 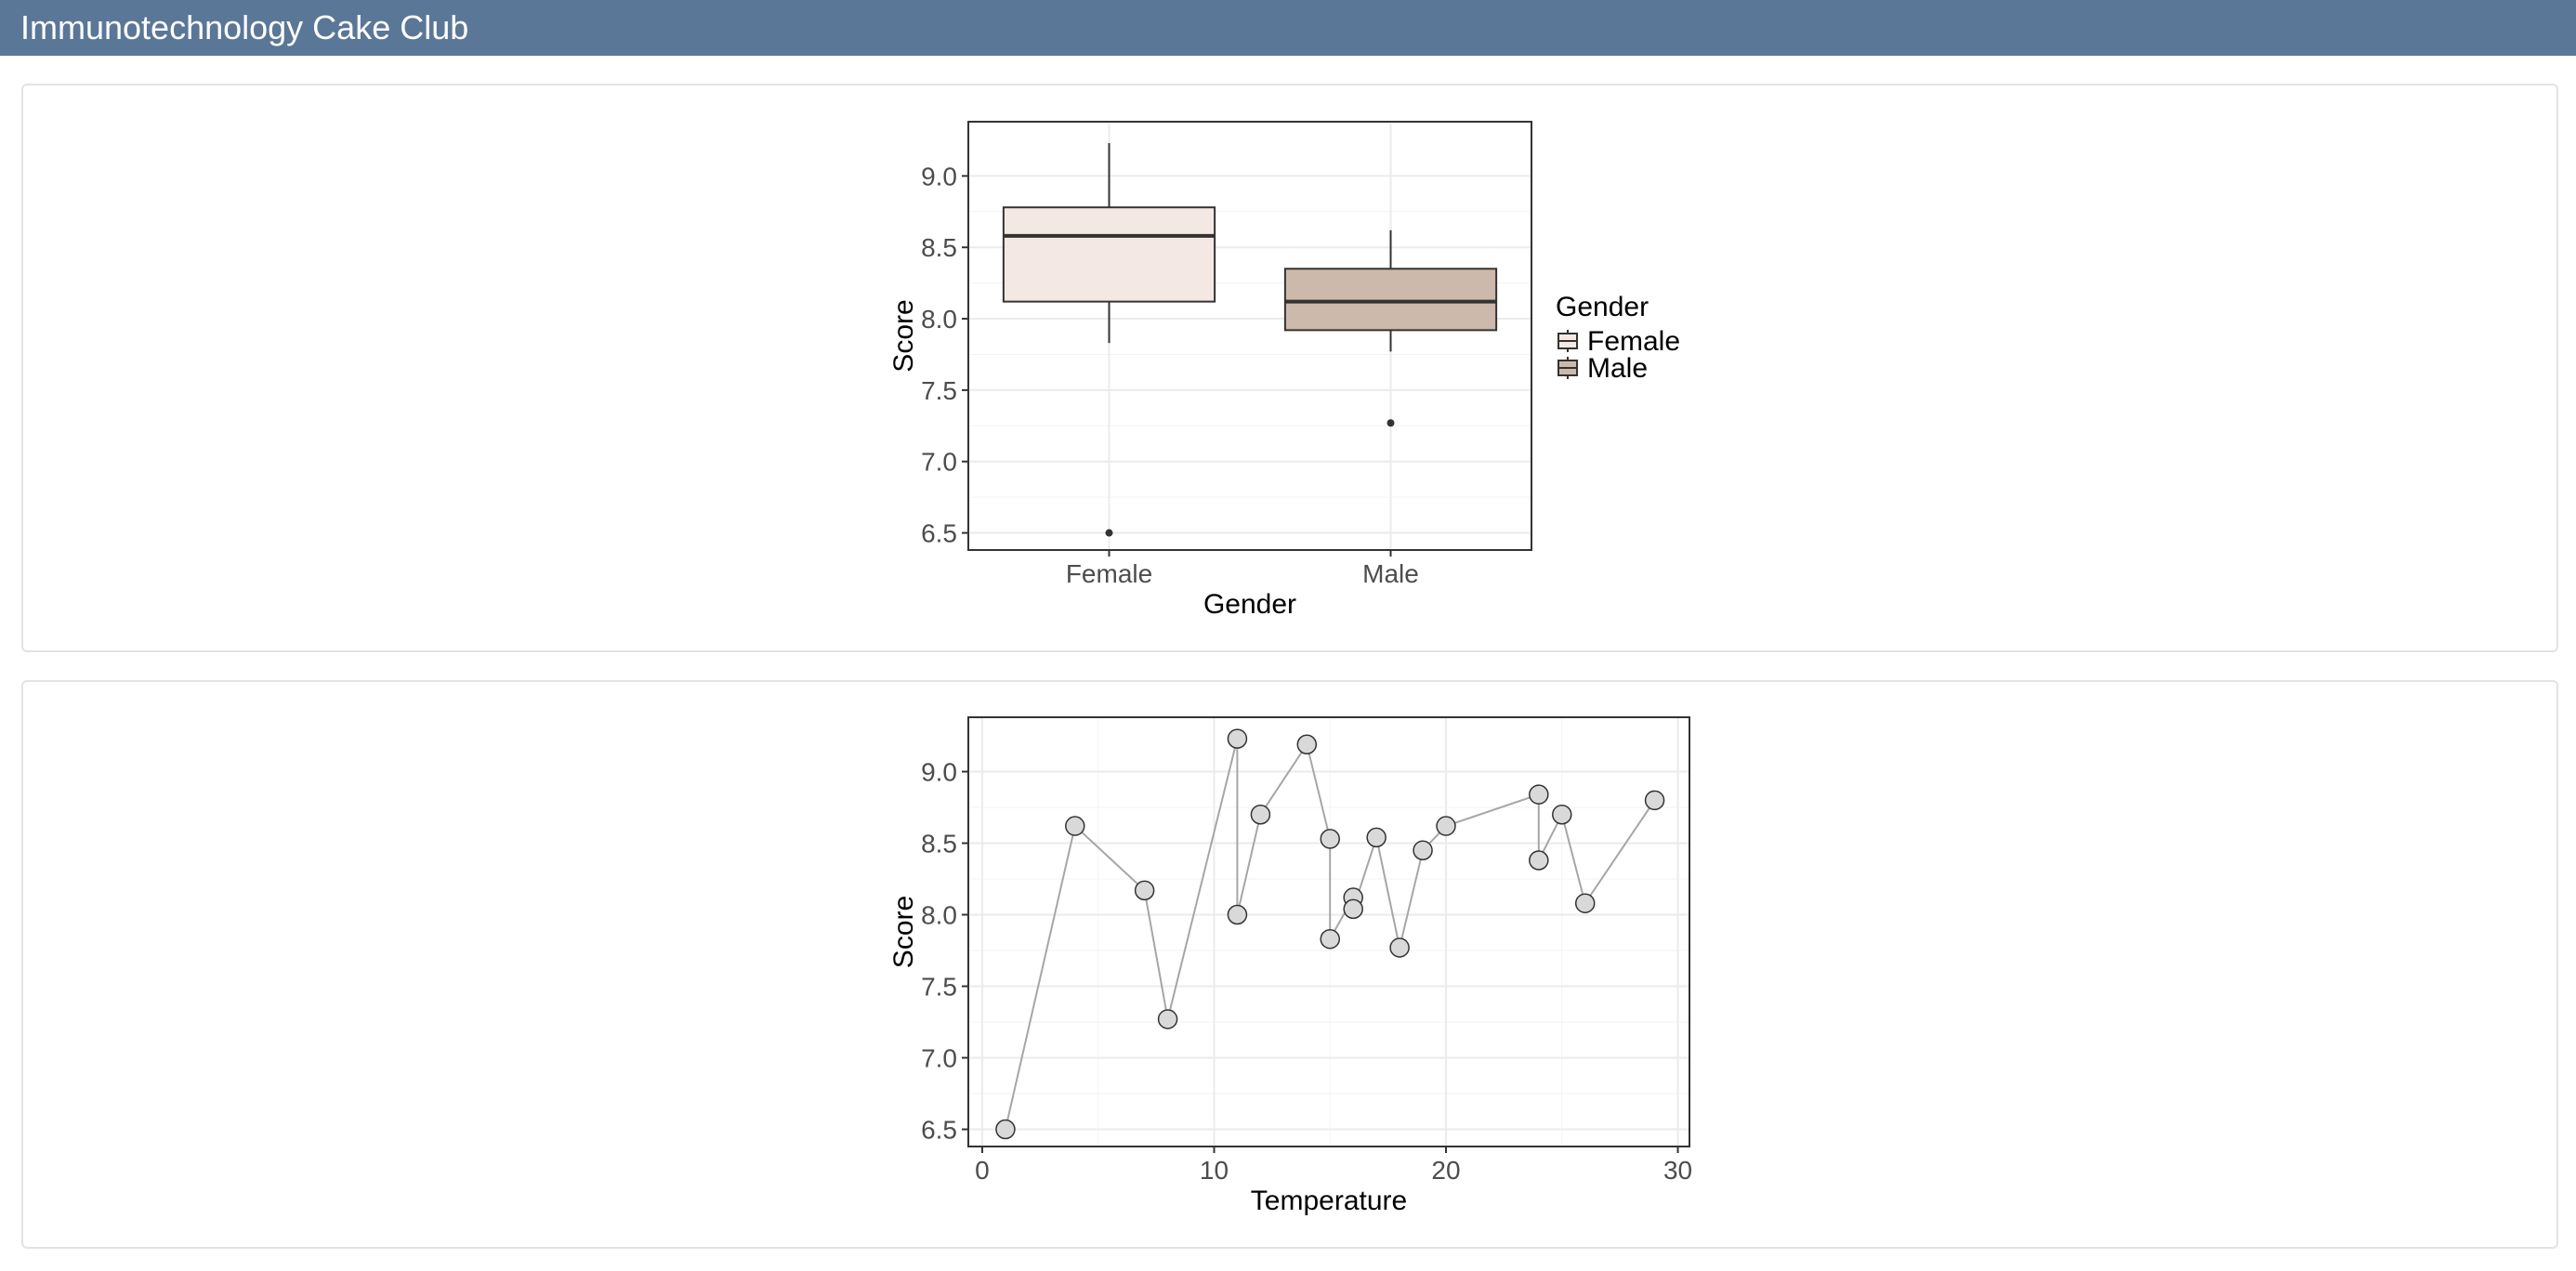 I want to click on legend-label: Female, so click(x=1633, y=342).